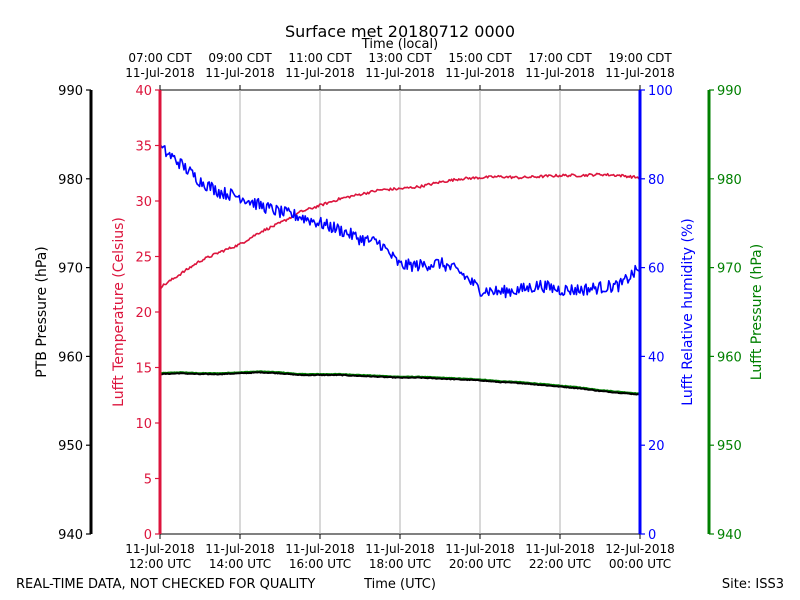  What do you see at coordinates (119, 312) in the screenshot?
I see `temperature-axis-label: Lufft Temperature (Celsius)` at bounding box center [119, 312].